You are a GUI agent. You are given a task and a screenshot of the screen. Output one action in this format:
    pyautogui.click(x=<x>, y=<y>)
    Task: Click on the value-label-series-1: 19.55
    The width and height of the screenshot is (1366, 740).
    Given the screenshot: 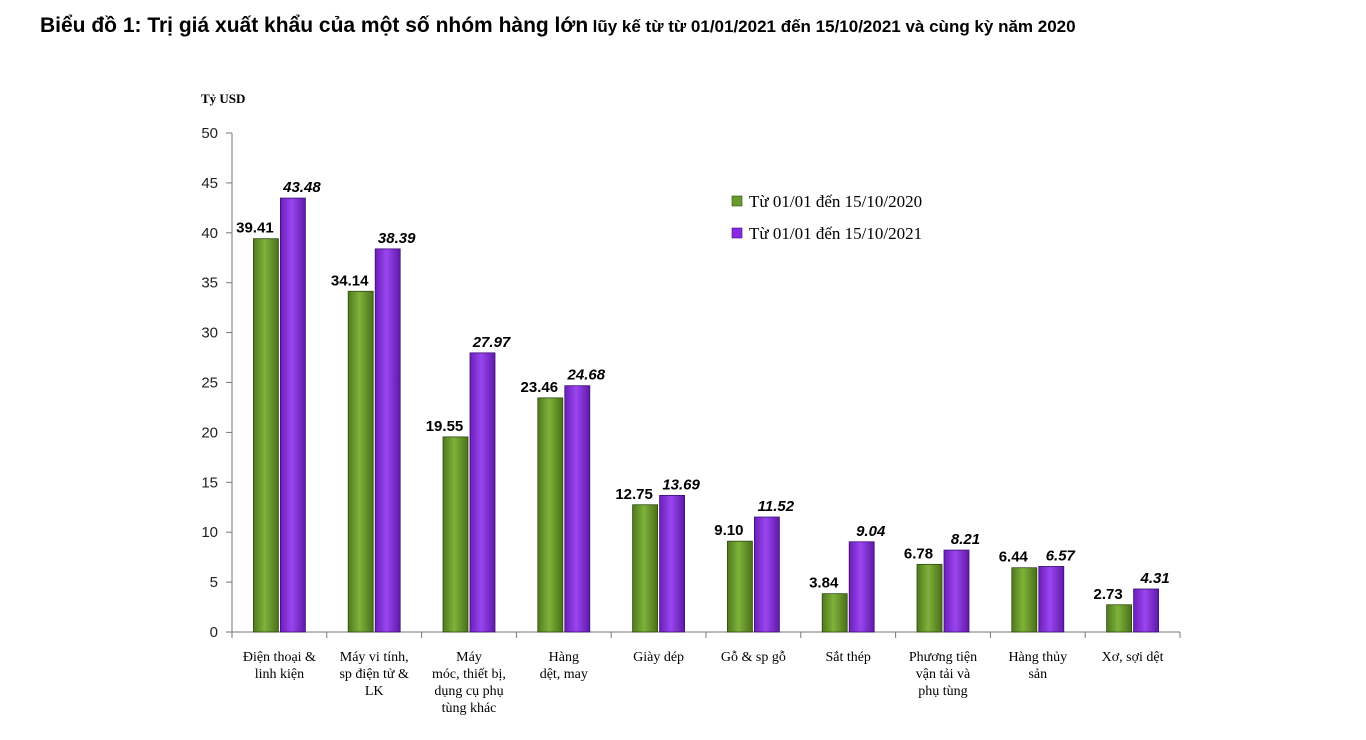 What is the action you would take?
    pyautogui.click(x=445, y=426)
    